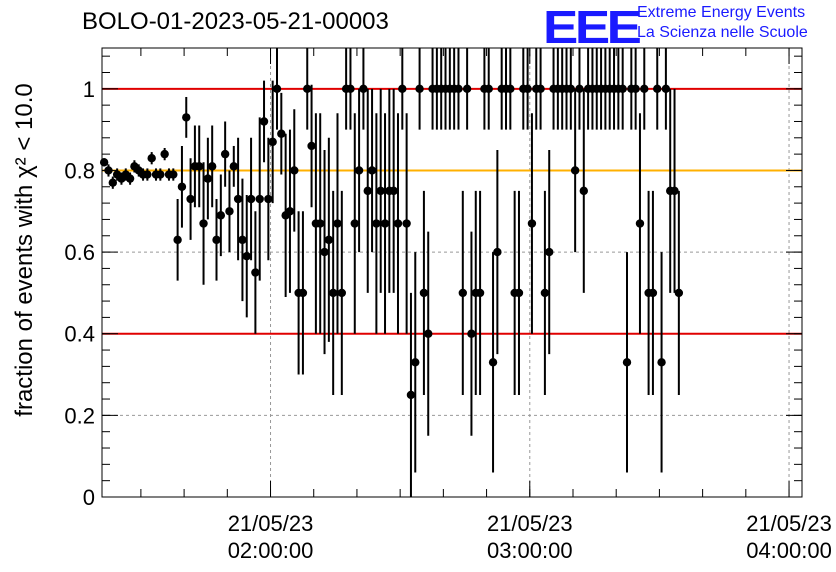  I want to click on y-tick-label: 0.2, so click(79, 415).